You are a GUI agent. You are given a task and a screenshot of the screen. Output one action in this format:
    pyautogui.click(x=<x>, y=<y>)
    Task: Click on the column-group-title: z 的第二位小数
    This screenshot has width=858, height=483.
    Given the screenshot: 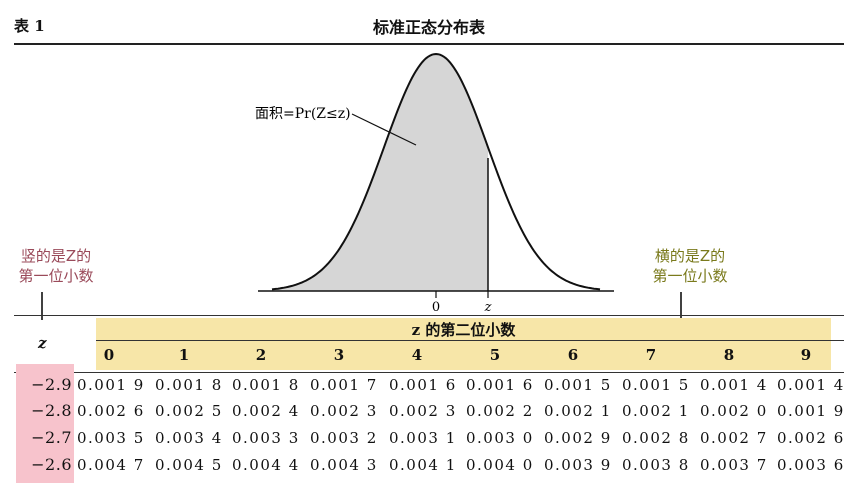 What is the action you would take?
    pyautogui.click(x=463, y=330)
    